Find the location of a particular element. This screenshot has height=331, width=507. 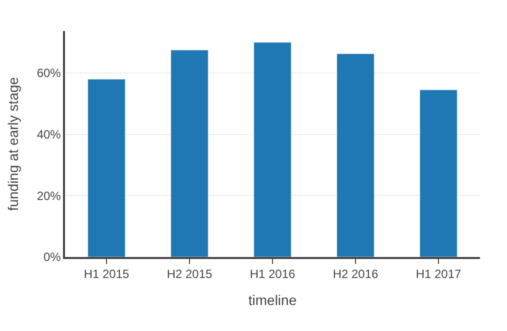

x-tick-label: H2 2015 is located at coordinates (189, 274).